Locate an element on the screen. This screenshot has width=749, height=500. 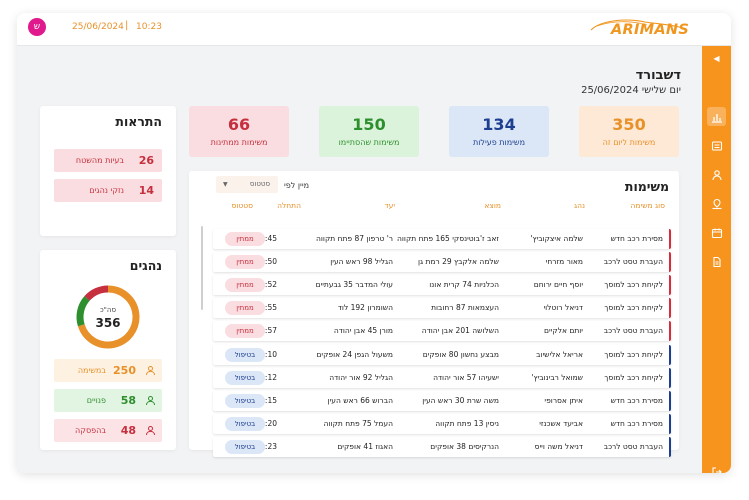
cell-origin: ניסין 13 פתח תקווה is located at coordinates (467, 423).